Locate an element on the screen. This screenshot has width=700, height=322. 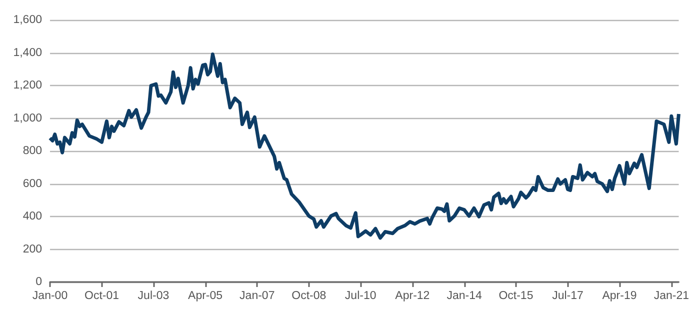
y-tick-label: 800 is located at coordinates (32, 151).